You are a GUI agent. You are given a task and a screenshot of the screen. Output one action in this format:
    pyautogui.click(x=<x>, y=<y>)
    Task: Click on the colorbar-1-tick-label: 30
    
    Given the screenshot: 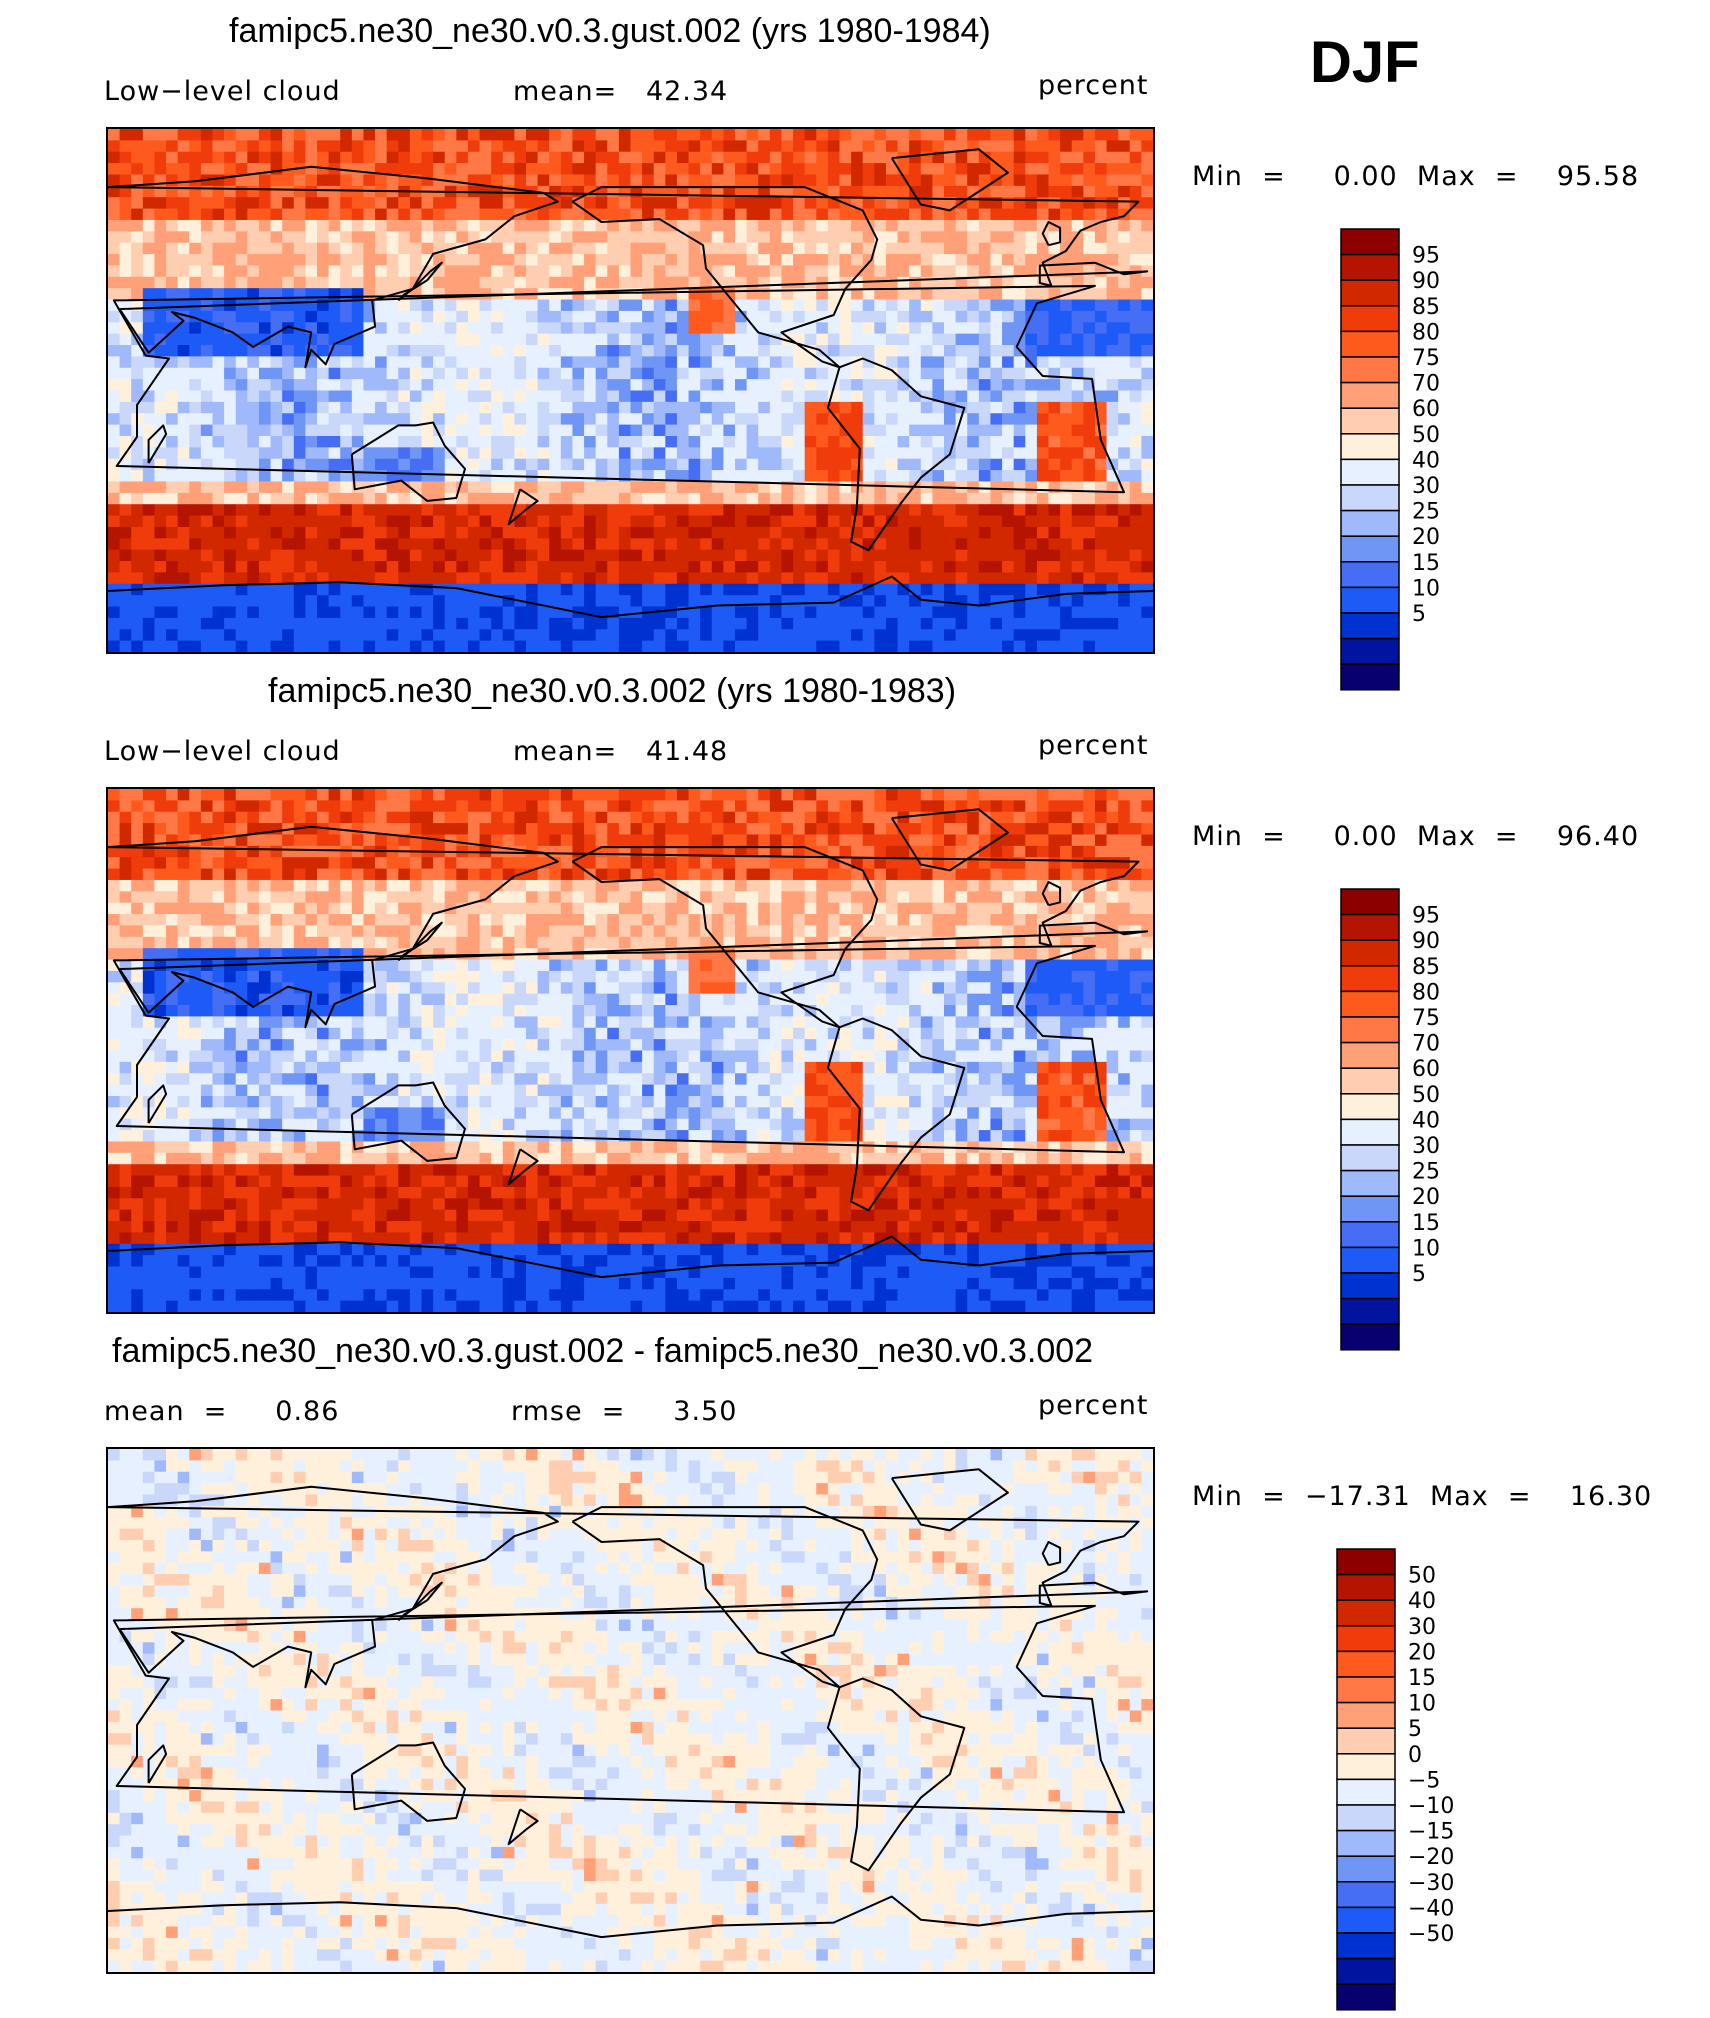 What is the action you would take?
    pyautogui.click(x=1426, y=486)
    